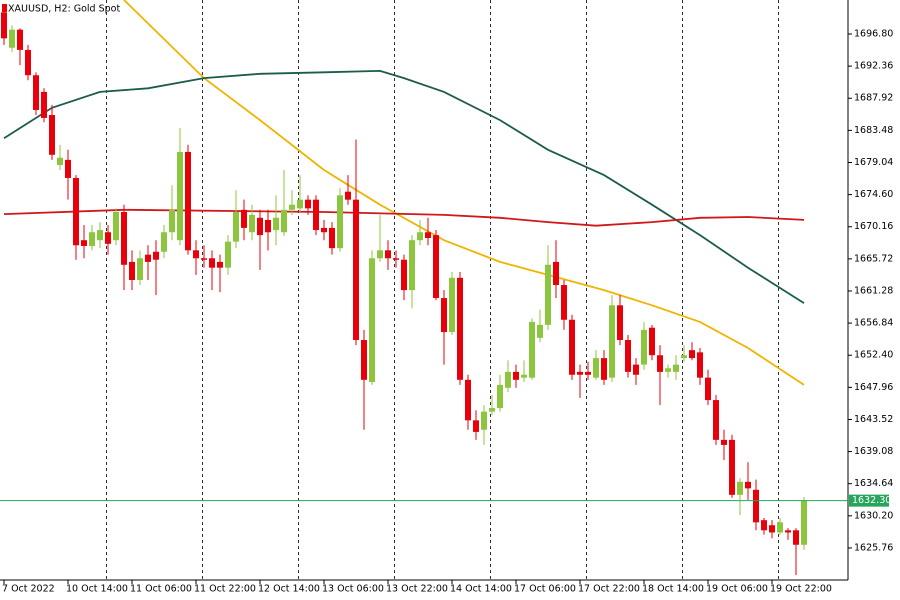 The height and width of the screenshot is (600, 900). What do you see at coordinates (873, 515) in the screenshot?
I see `y-tick-label: 1630.20` at bounding box center [873, 515].